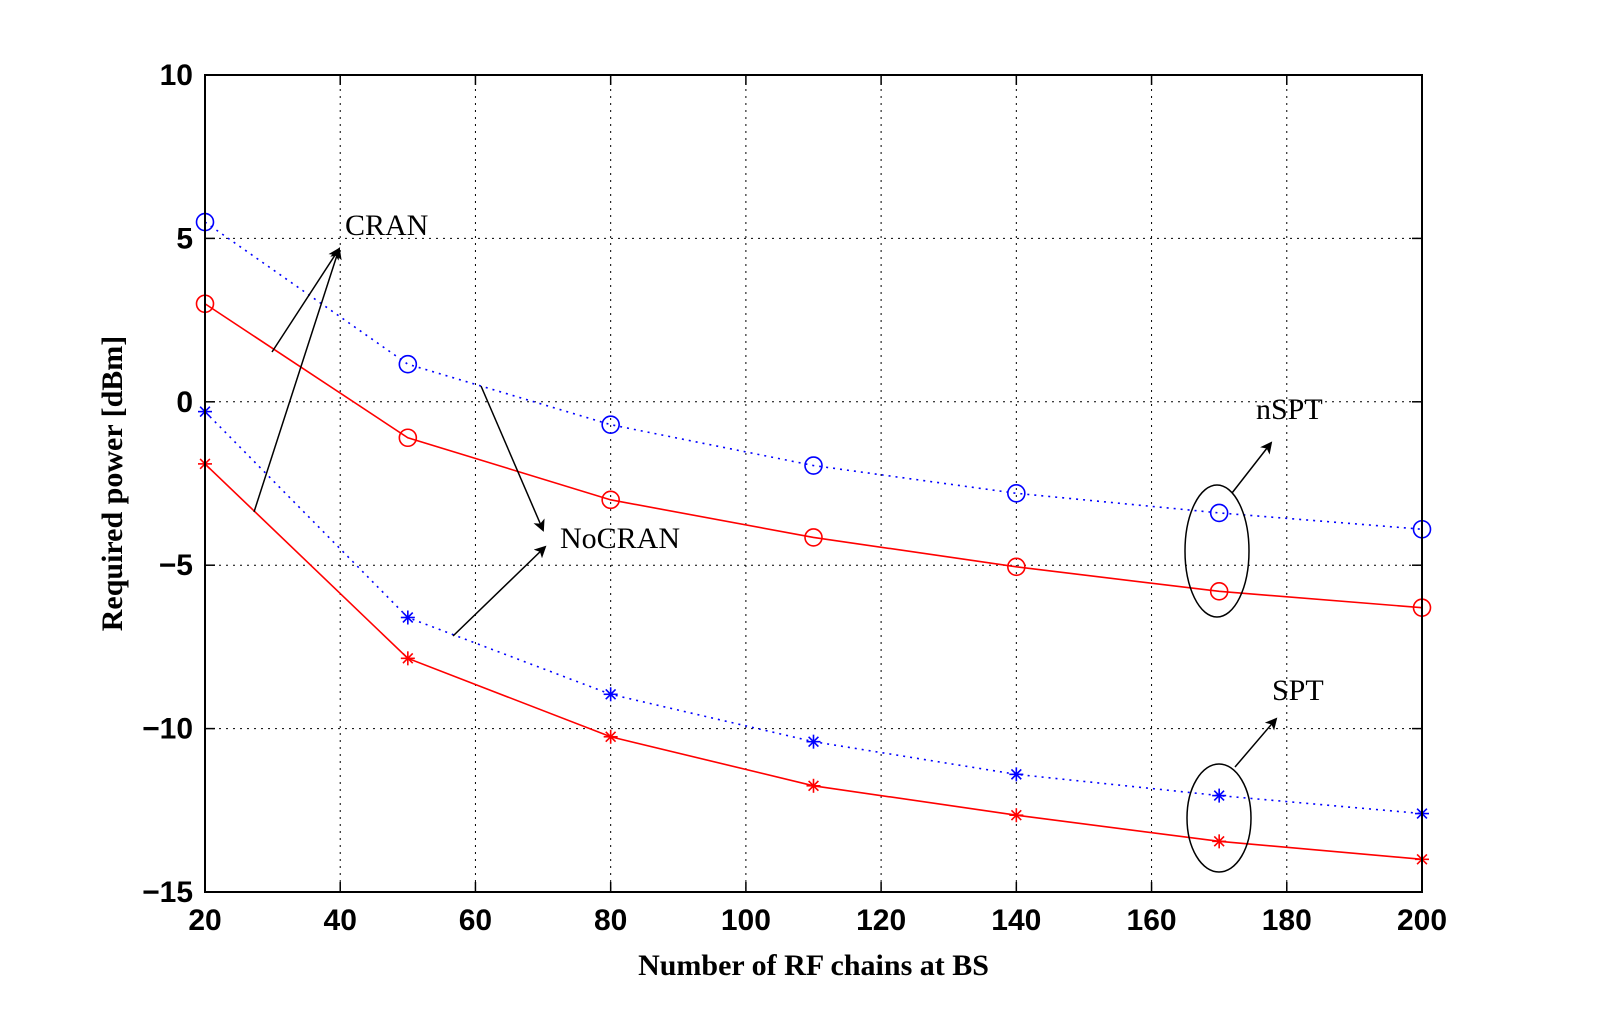 Image resolution: width=1606 pixels, height=1028 pixels. I want to click on x-tick-label: 120, so click(881, 920).